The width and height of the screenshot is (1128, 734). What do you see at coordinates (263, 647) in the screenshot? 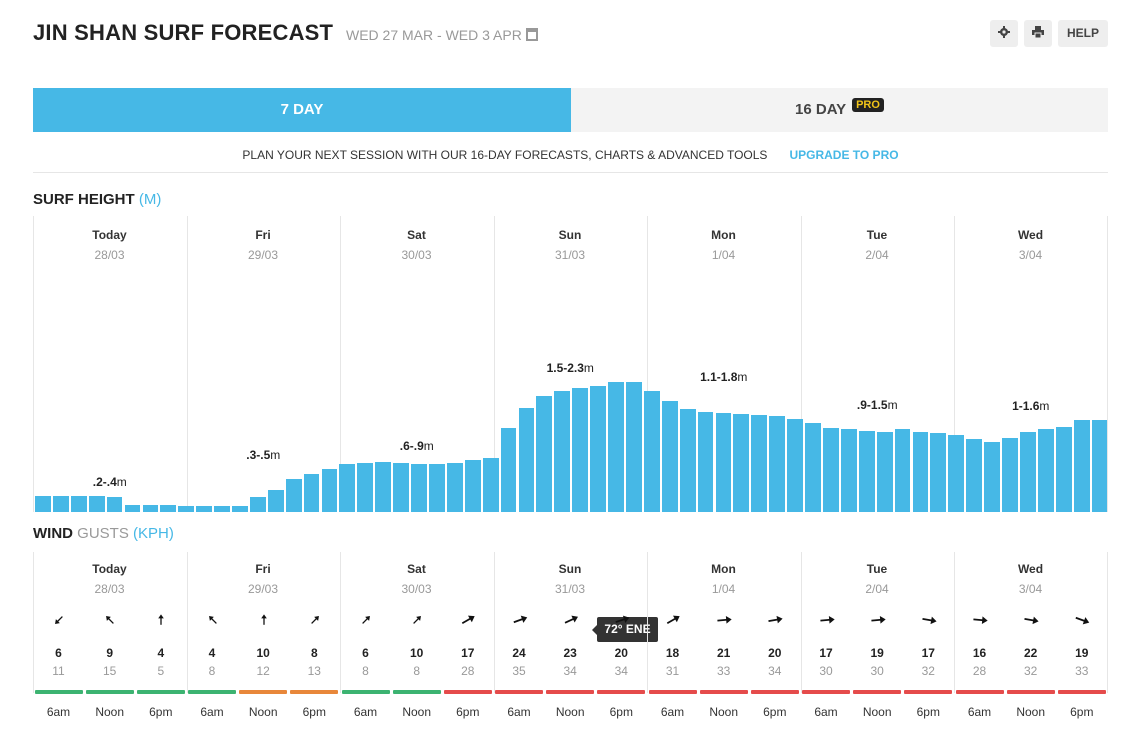
I see `wind-cell: 10 12` at bounding box center [263, 647].